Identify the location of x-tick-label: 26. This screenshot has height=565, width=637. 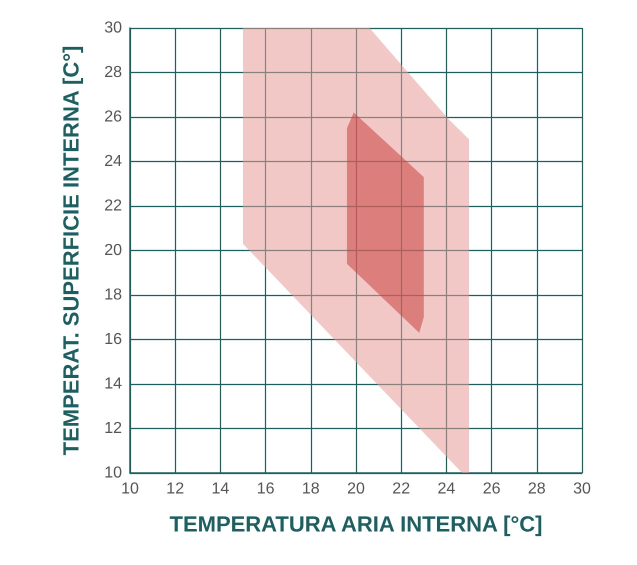
(491, 489).